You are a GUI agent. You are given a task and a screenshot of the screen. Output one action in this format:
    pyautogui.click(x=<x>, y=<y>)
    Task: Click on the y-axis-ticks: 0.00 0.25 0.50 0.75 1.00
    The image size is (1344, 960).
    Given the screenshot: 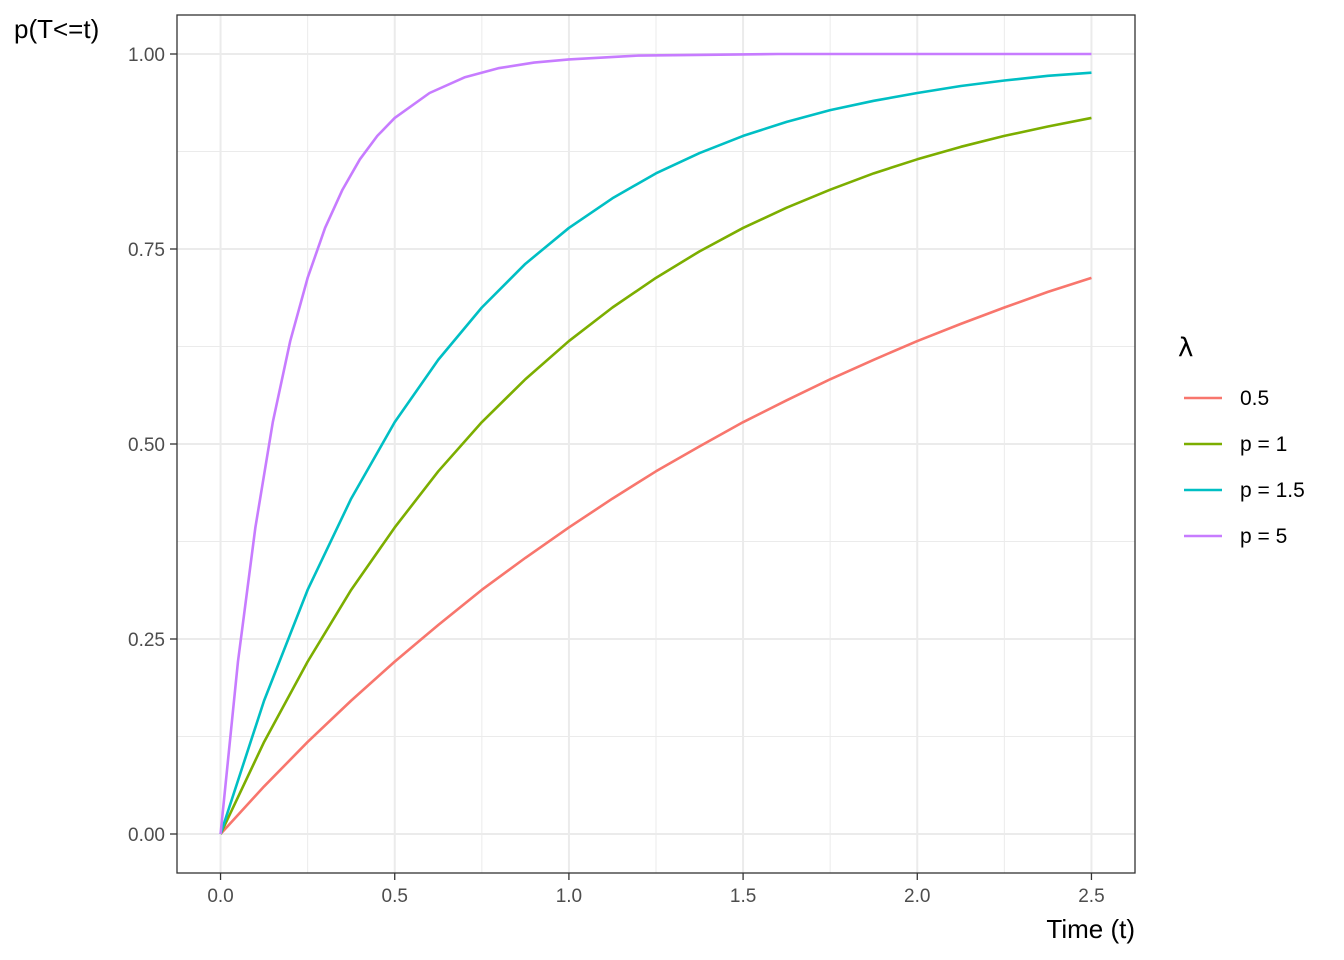 What is the action you would take?
    pyautogui.click(x=152, y=445)
    